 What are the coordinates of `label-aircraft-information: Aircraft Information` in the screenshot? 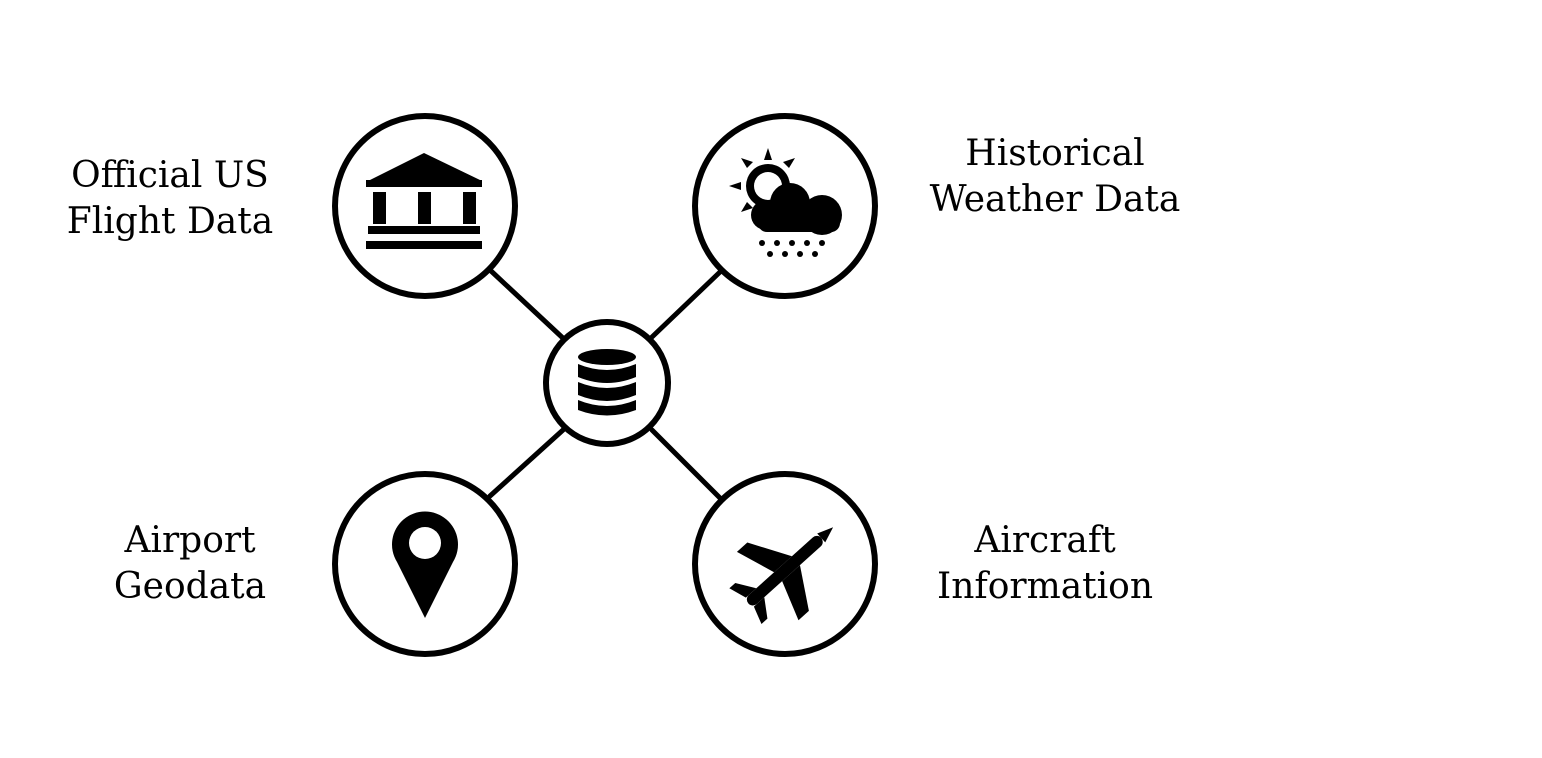 It's located at (1045, 564).